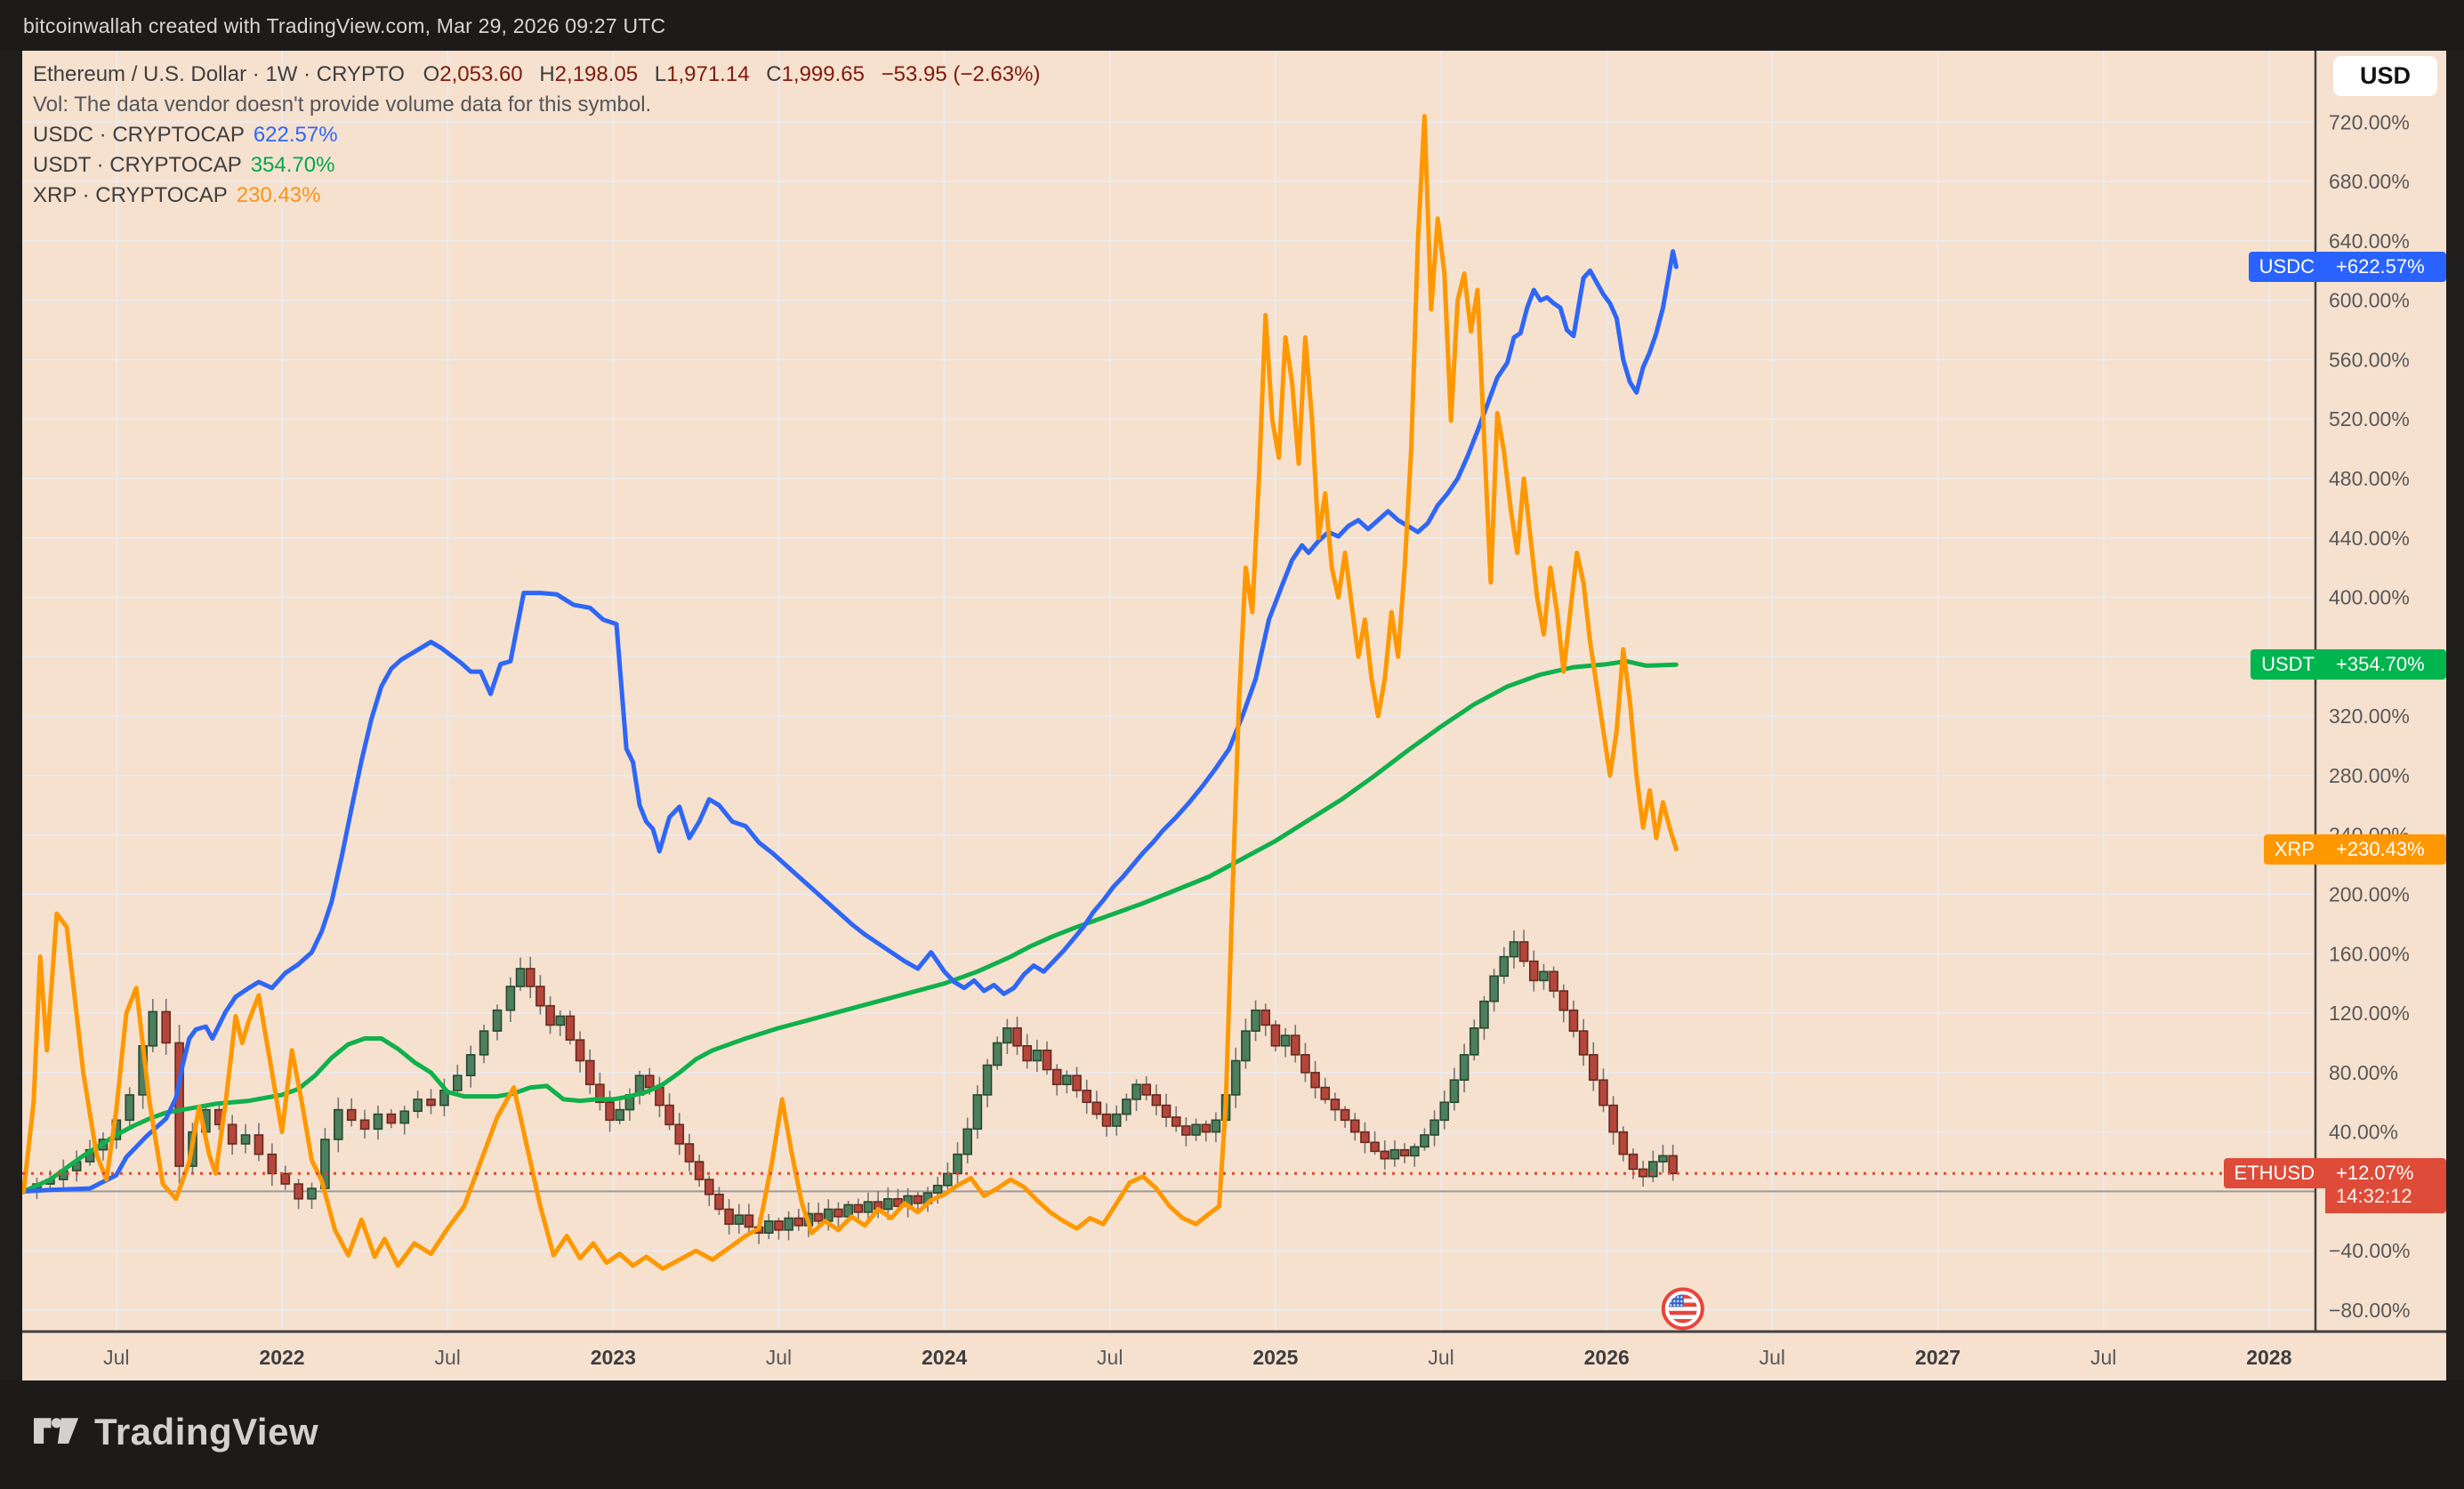  I want to click on us-flag-marker-icon, so click(1683, 1309).